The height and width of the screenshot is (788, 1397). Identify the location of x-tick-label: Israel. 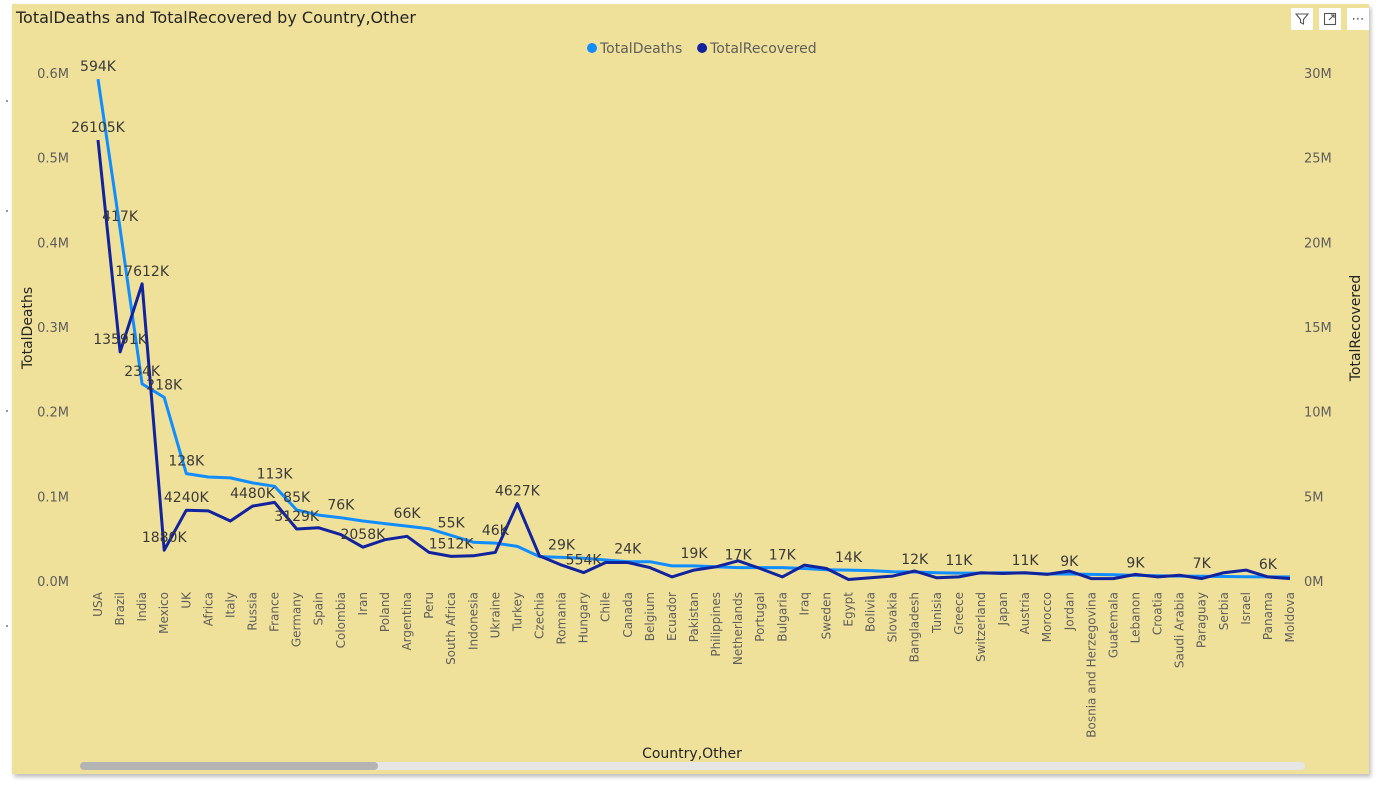
(1246, 608).